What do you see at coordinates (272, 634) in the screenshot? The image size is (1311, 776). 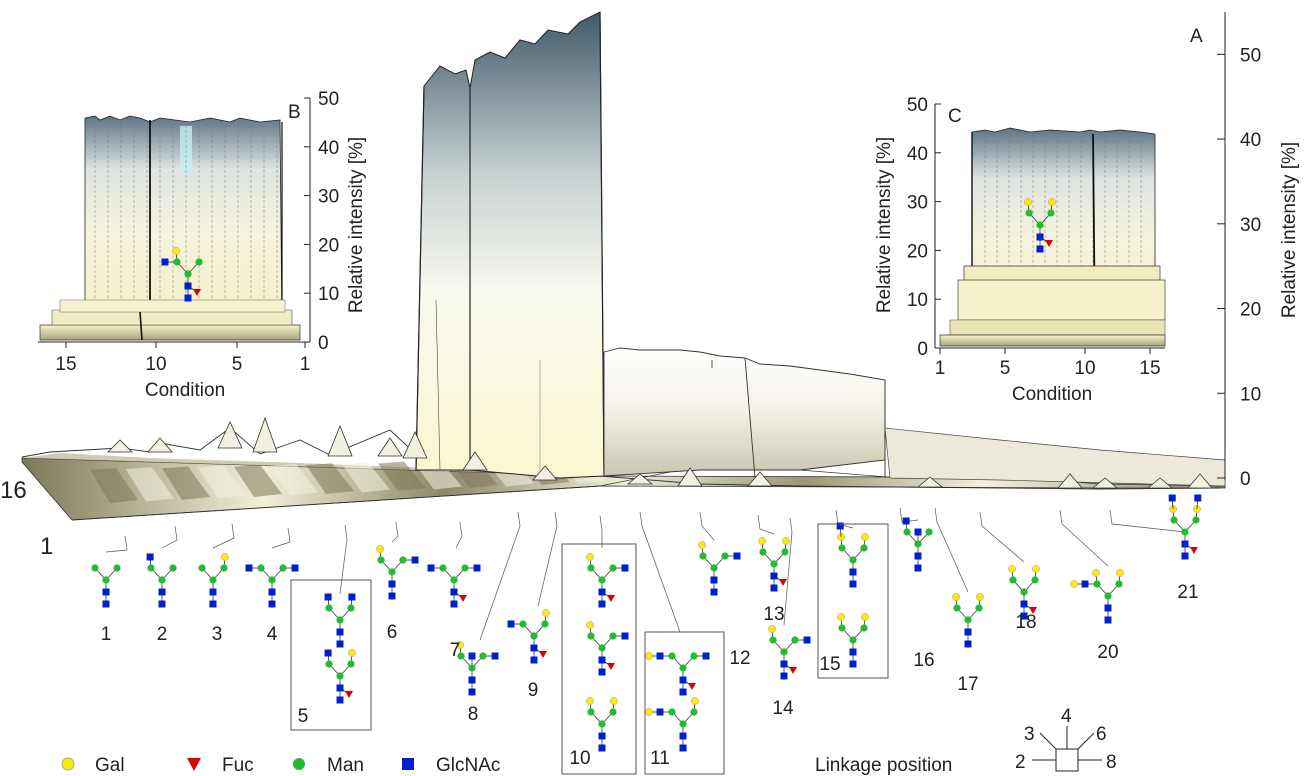 I see `glycan-label: 4` at bounding box center [272, 634].